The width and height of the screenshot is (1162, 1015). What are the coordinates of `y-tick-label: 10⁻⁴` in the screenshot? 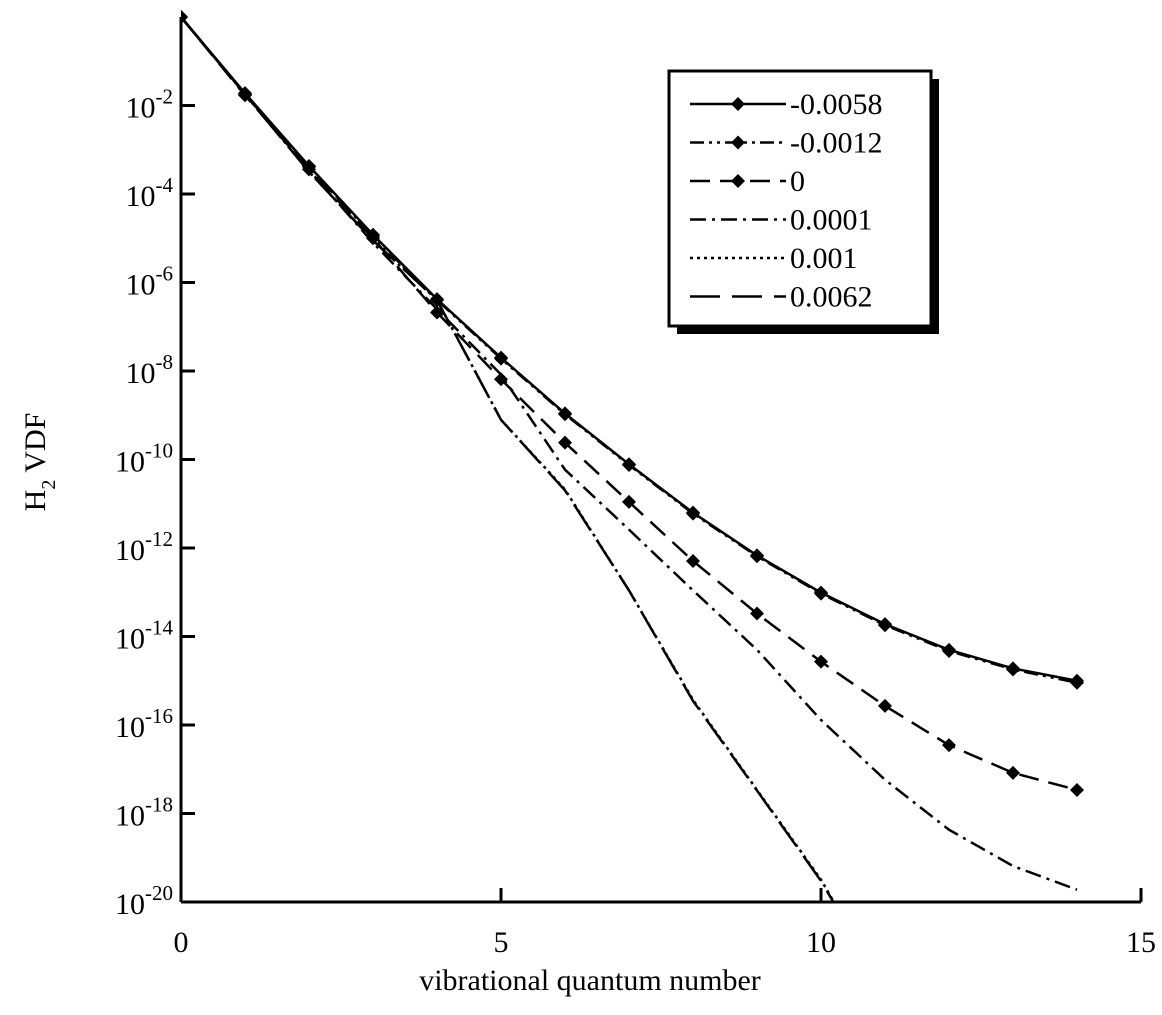 It's located at (150, 193).